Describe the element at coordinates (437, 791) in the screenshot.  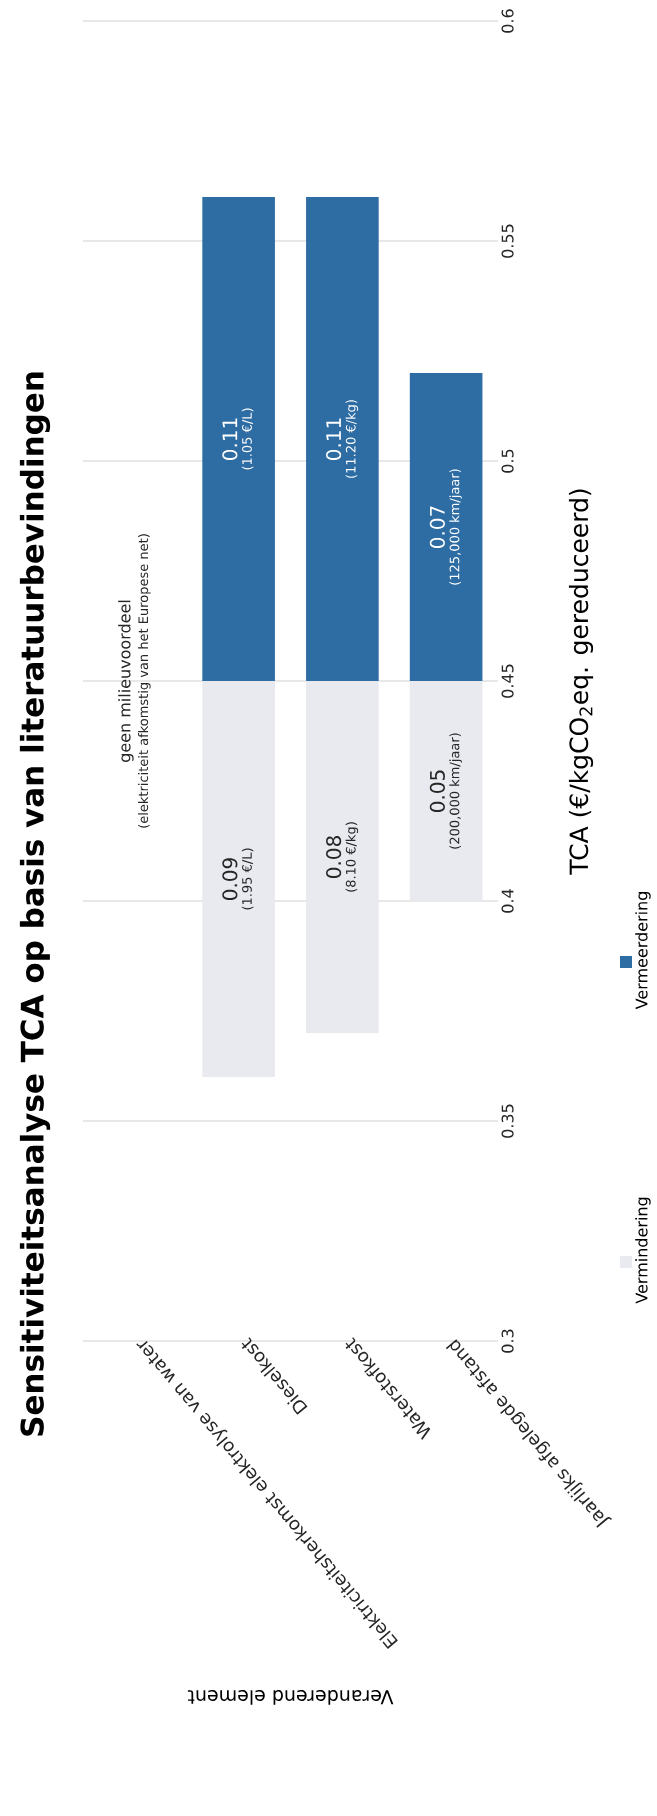
I see `data-label: 0.05` at that location.